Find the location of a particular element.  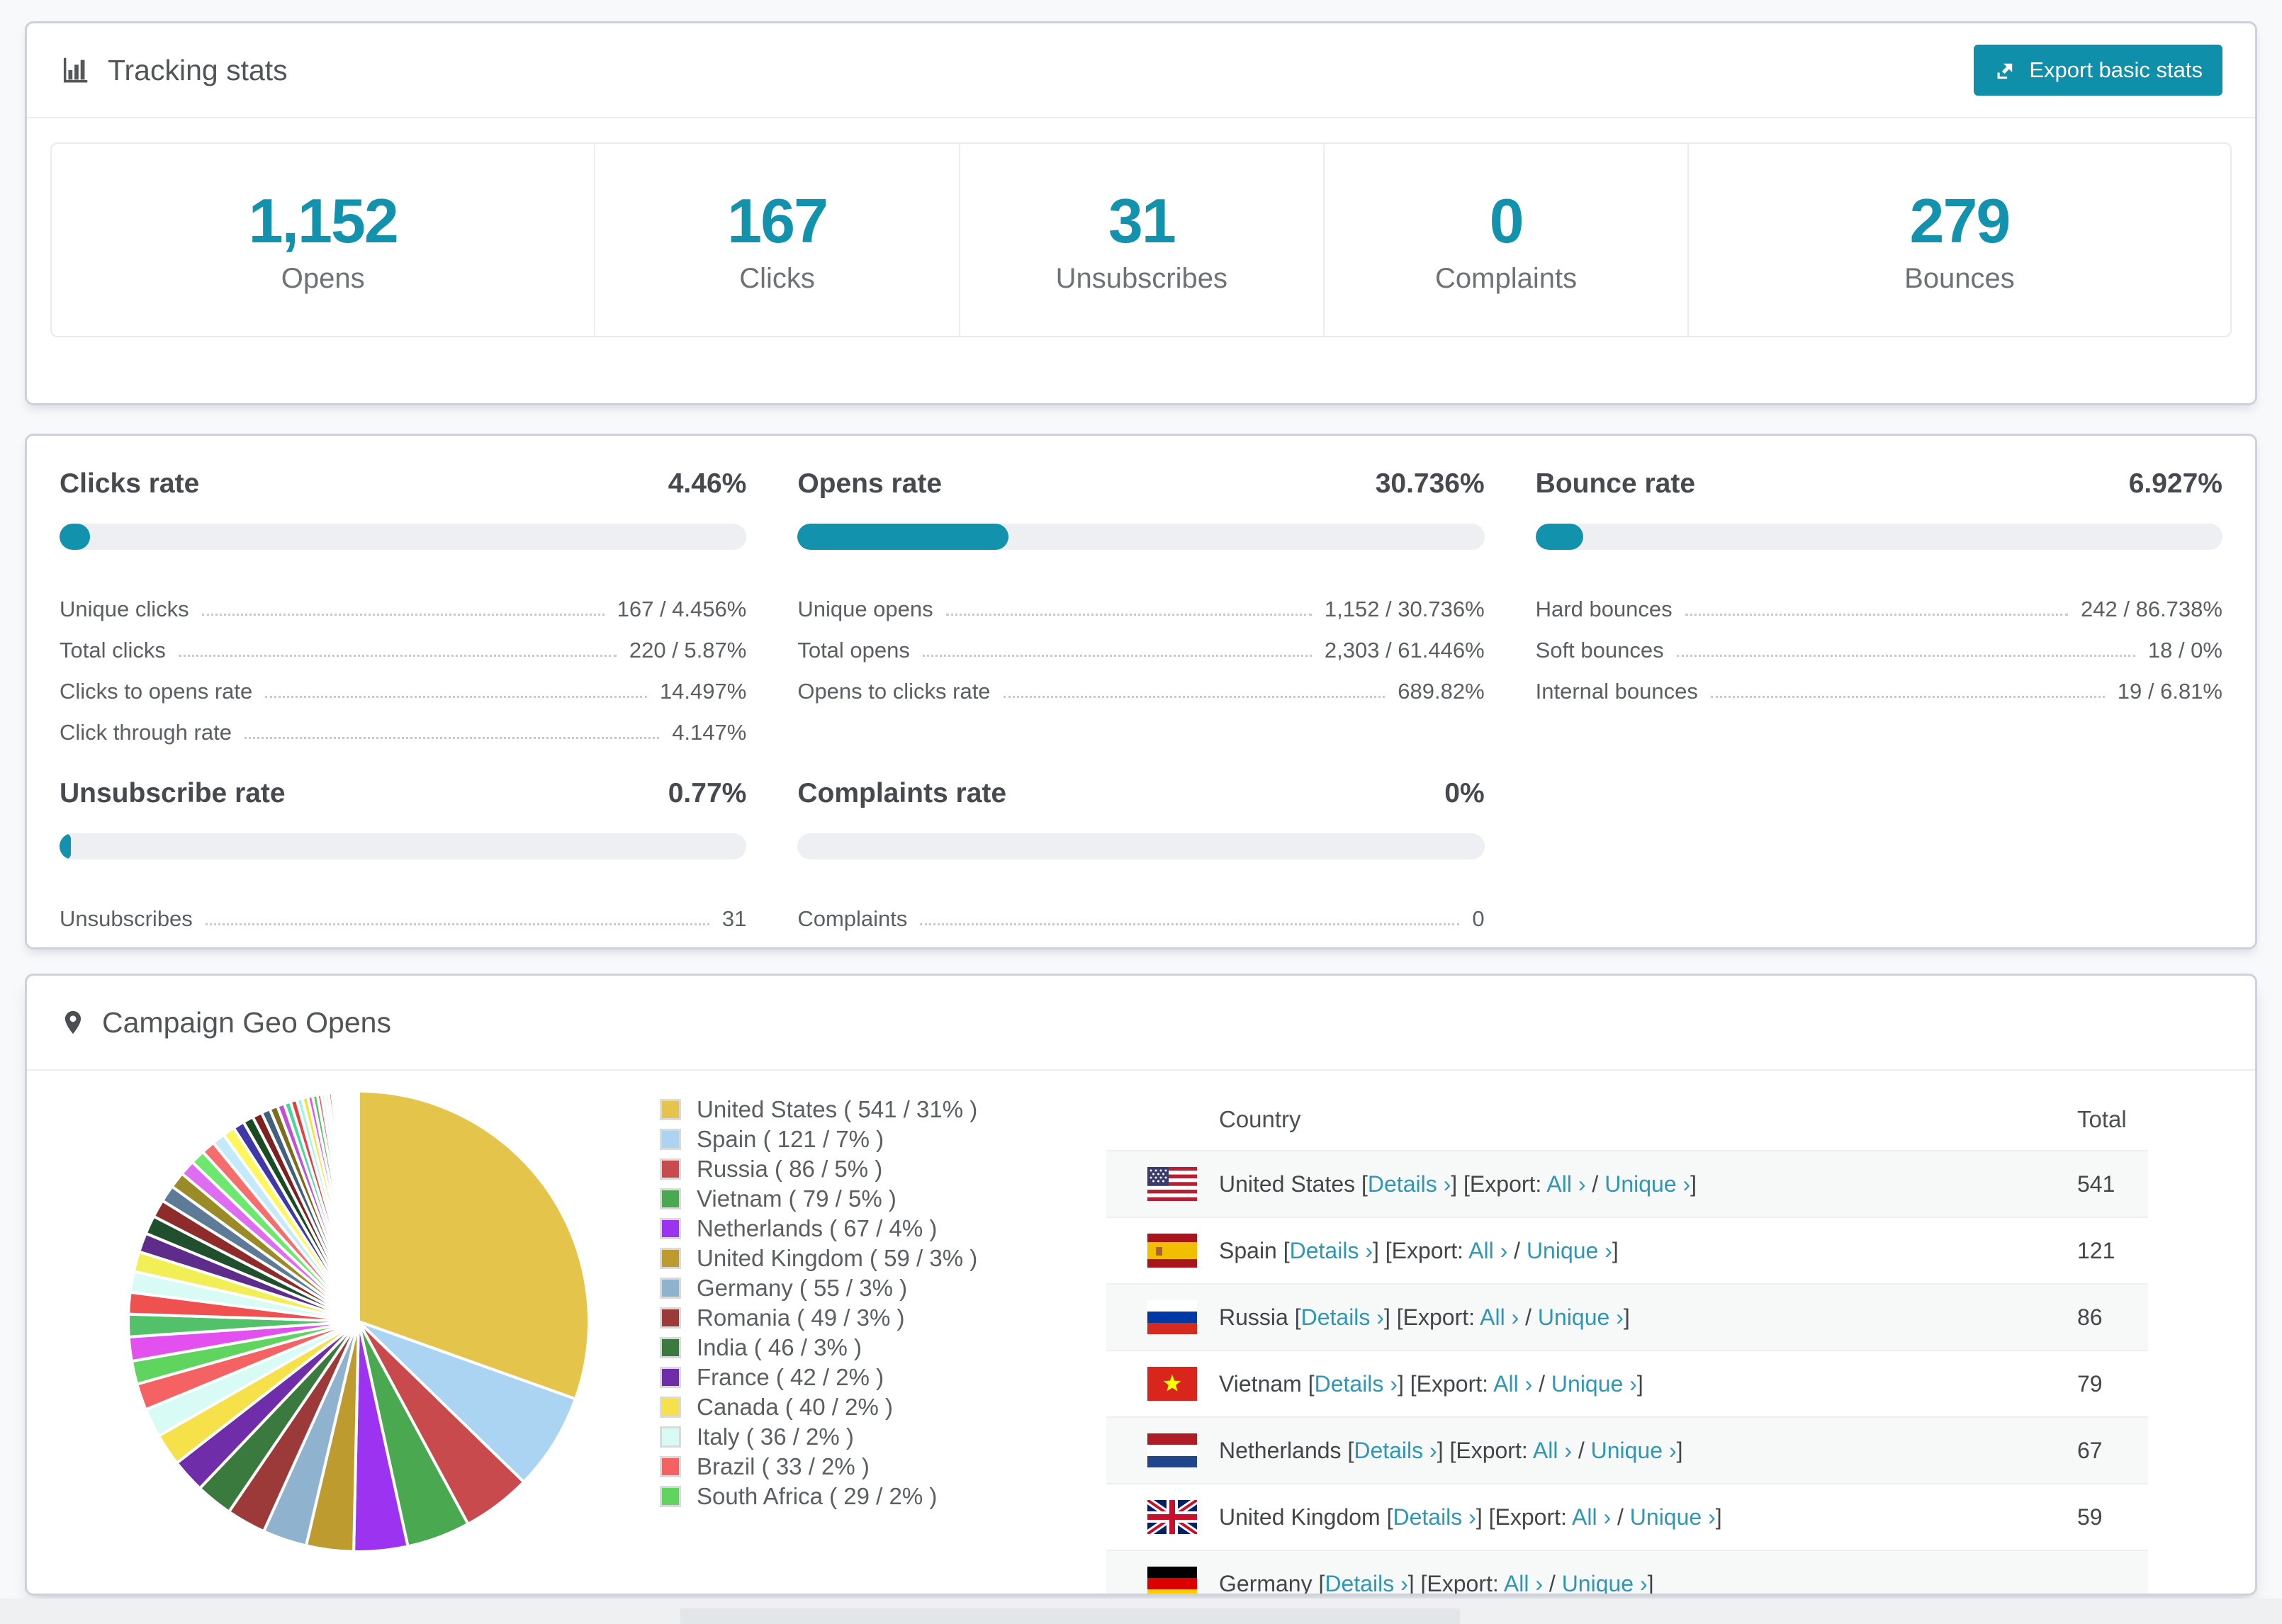

complaints-rate-panel: Complaints rate 0% Complaints 0 is located at coordinates (1141, 855).